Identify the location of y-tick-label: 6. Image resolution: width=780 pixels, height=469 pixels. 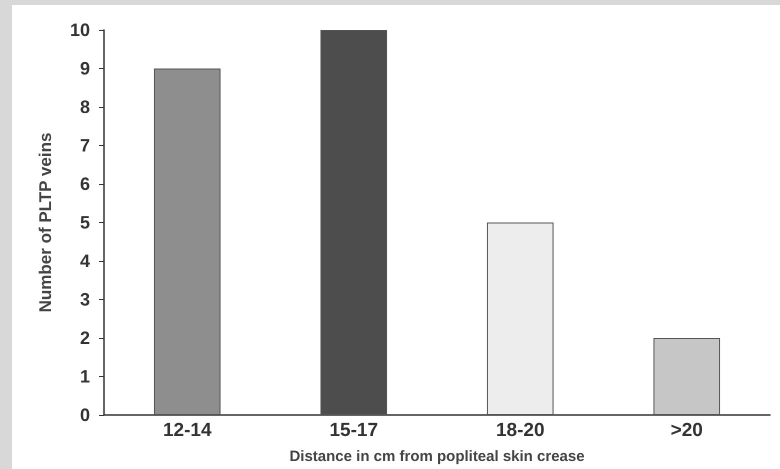
(85, 184).